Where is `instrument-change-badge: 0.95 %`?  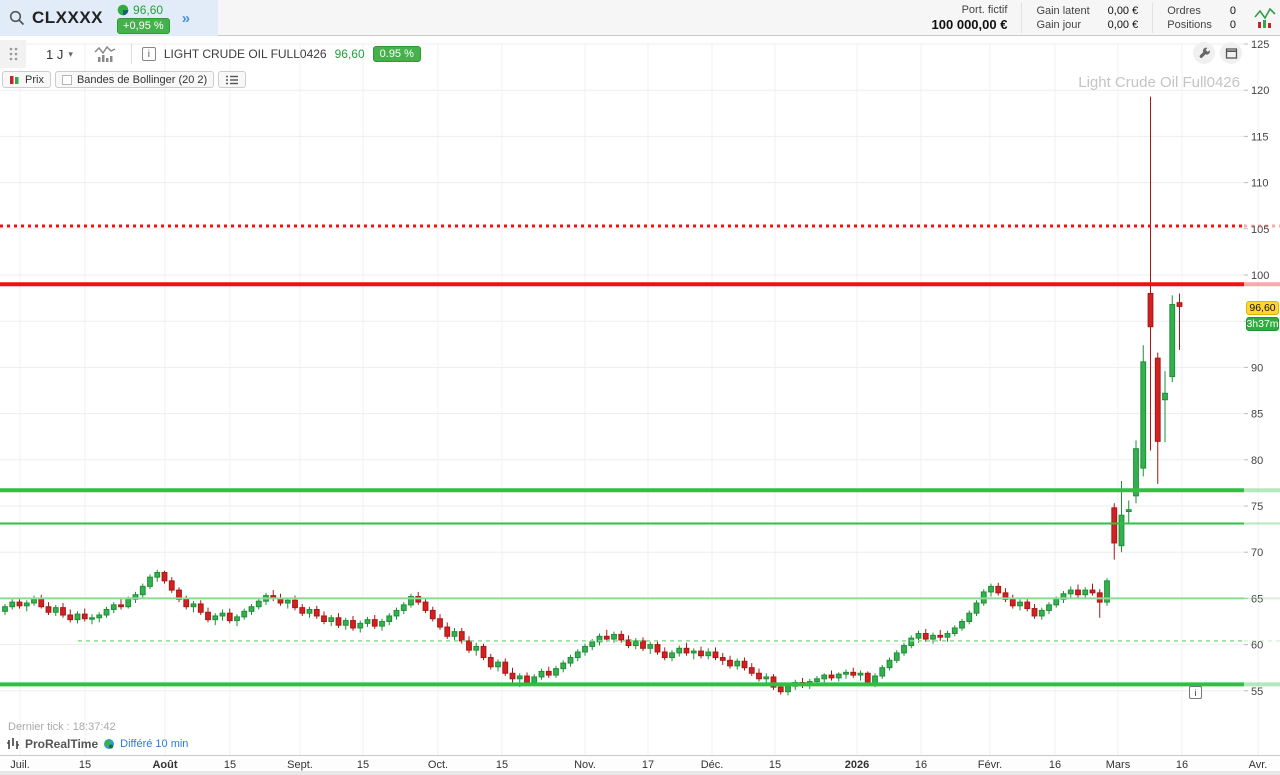
instrument-change-badge: 0.95 % is located at coordinates (396, 54).